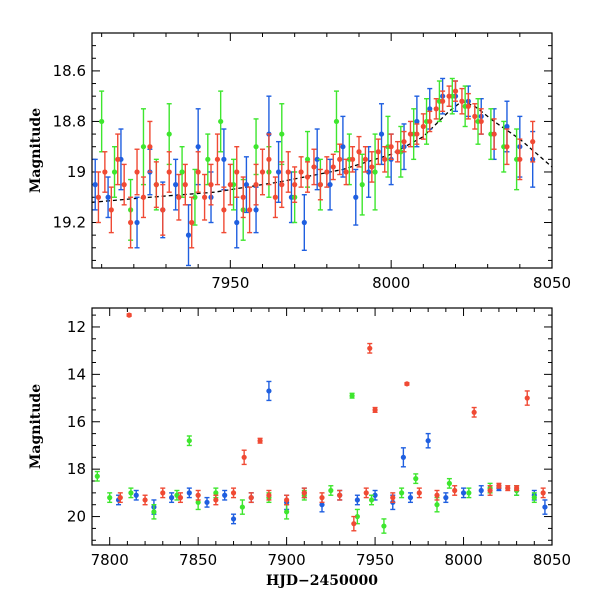 The image size is (600, 600). I want to click on y-tick-label: 19, so click(76, 172).